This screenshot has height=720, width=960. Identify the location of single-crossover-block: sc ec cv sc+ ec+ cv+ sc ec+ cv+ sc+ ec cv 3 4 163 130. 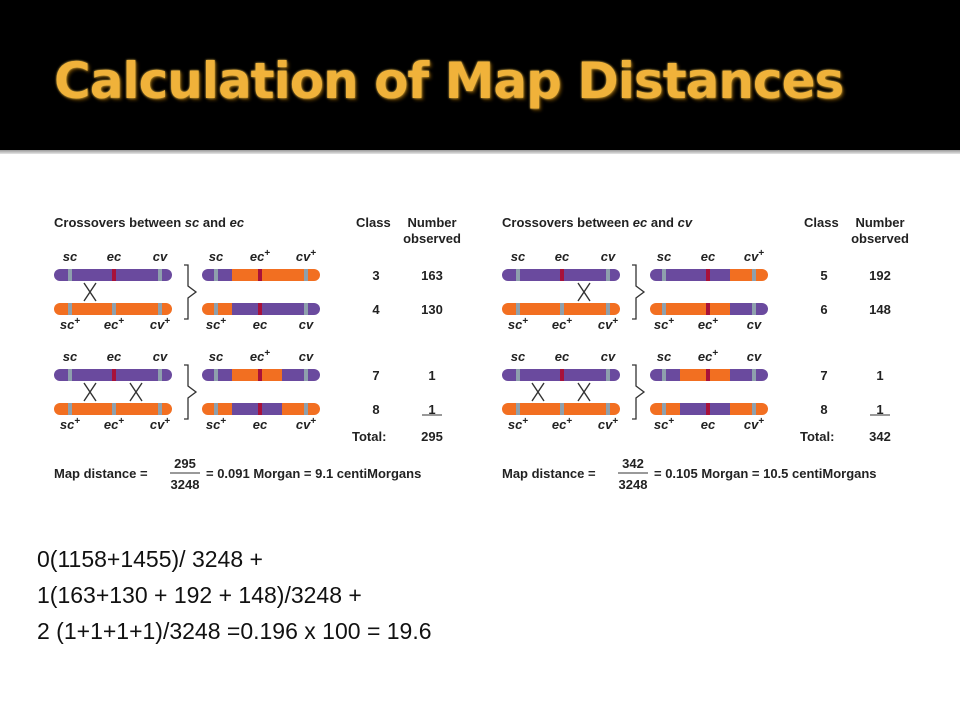
(248, 290).